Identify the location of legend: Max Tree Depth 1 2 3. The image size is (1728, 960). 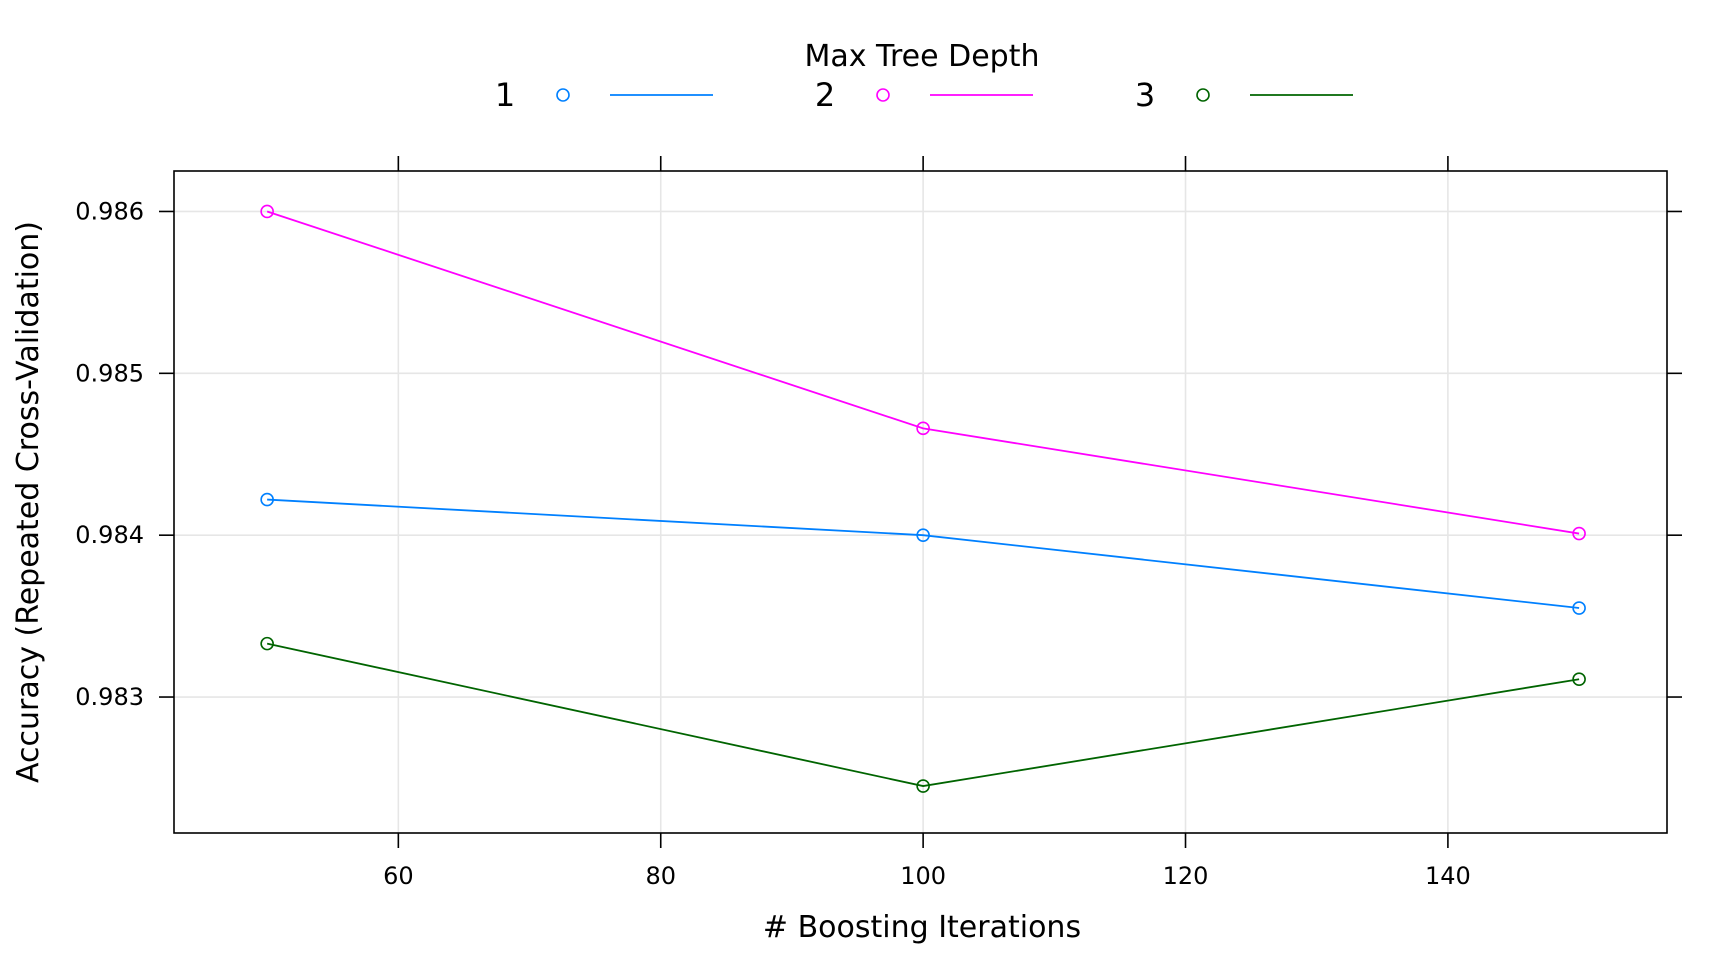
(924, 76).